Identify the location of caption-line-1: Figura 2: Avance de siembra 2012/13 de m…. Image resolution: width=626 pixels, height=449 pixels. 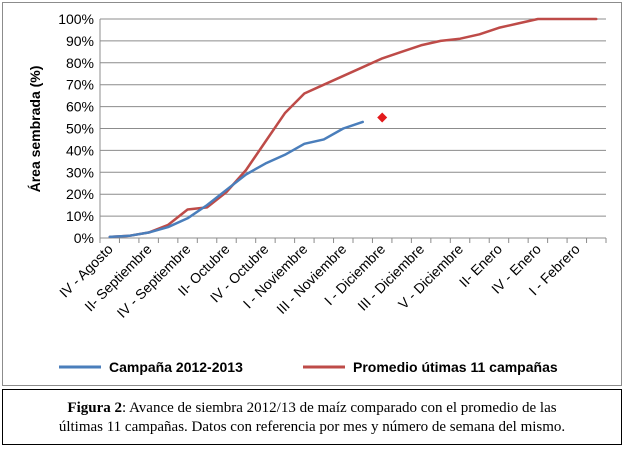
(312, 408).